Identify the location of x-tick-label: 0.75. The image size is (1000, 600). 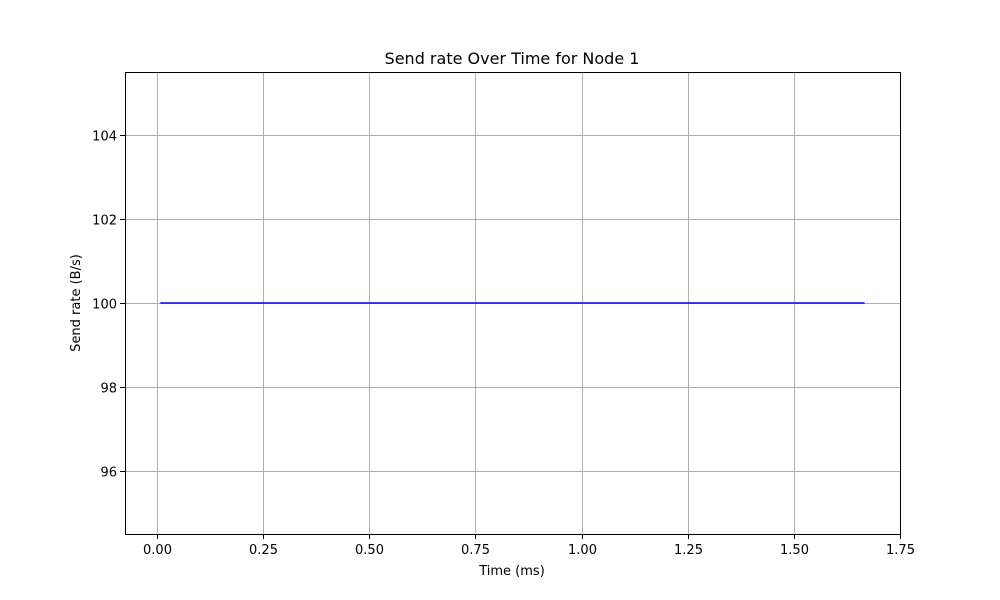
(475, 550).